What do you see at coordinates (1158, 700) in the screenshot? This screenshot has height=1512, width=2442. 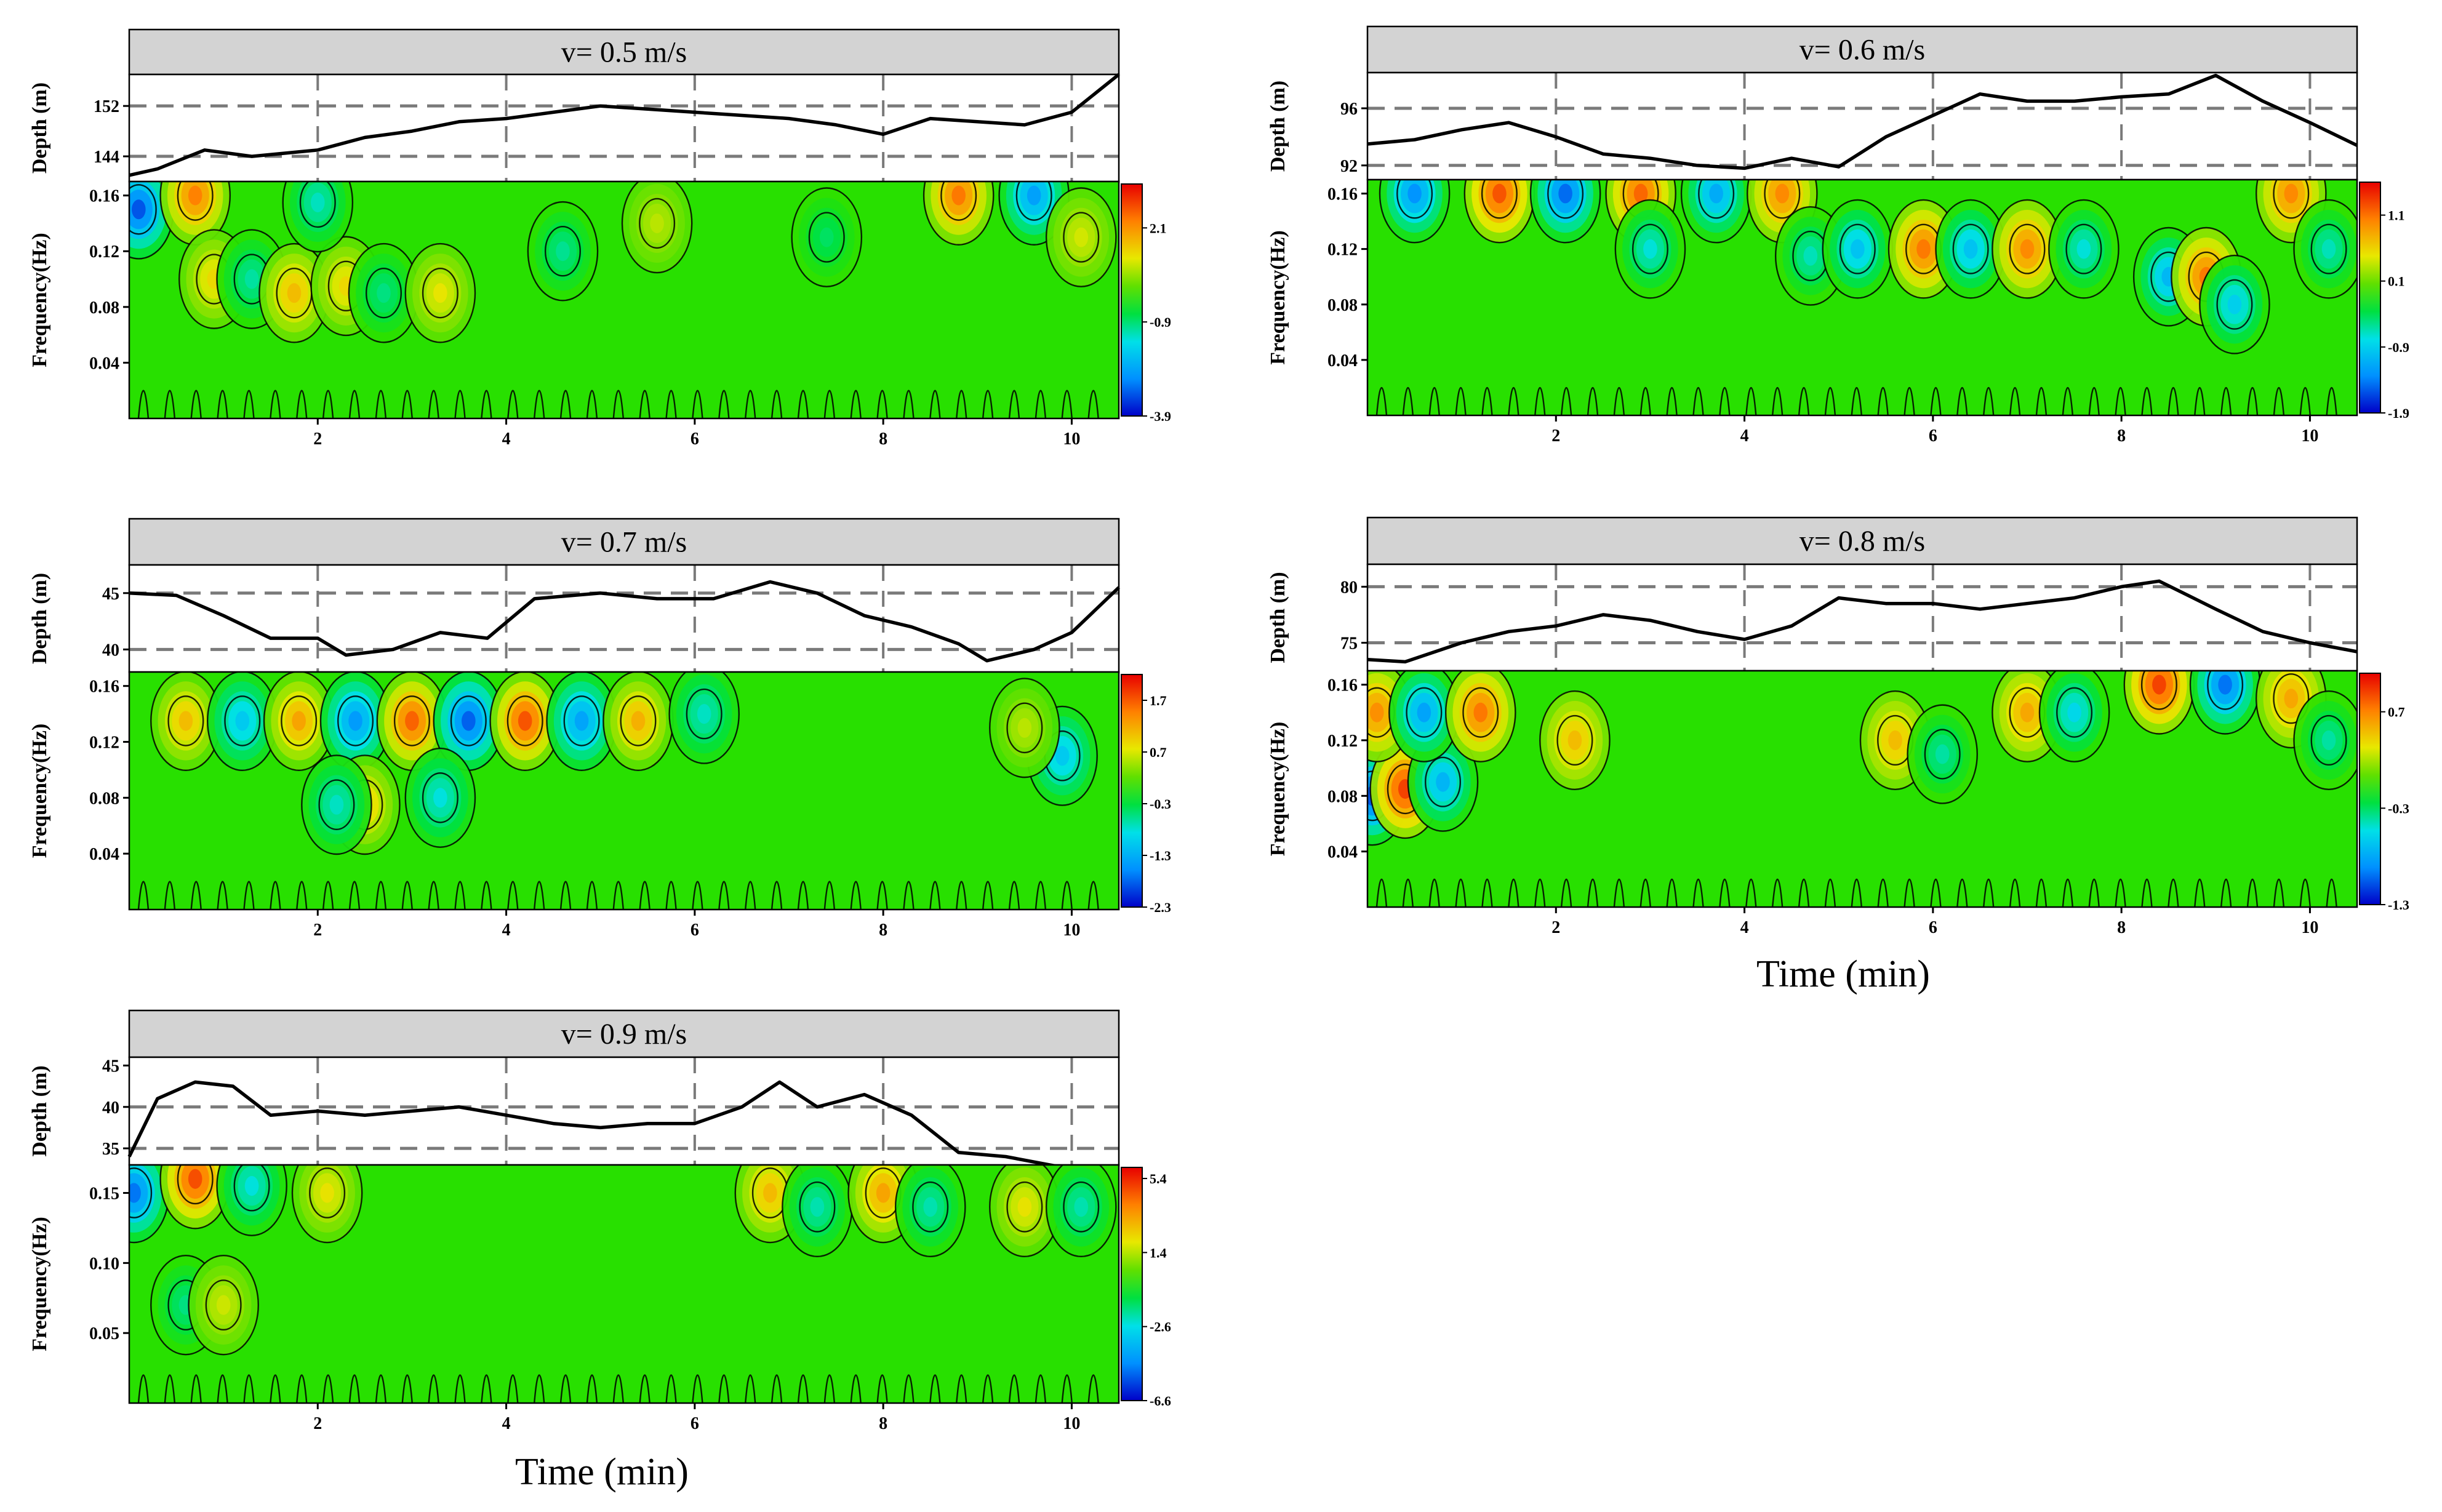 I see `colorbar-tick-label: 1.7` at bounding box center [1158, 700].